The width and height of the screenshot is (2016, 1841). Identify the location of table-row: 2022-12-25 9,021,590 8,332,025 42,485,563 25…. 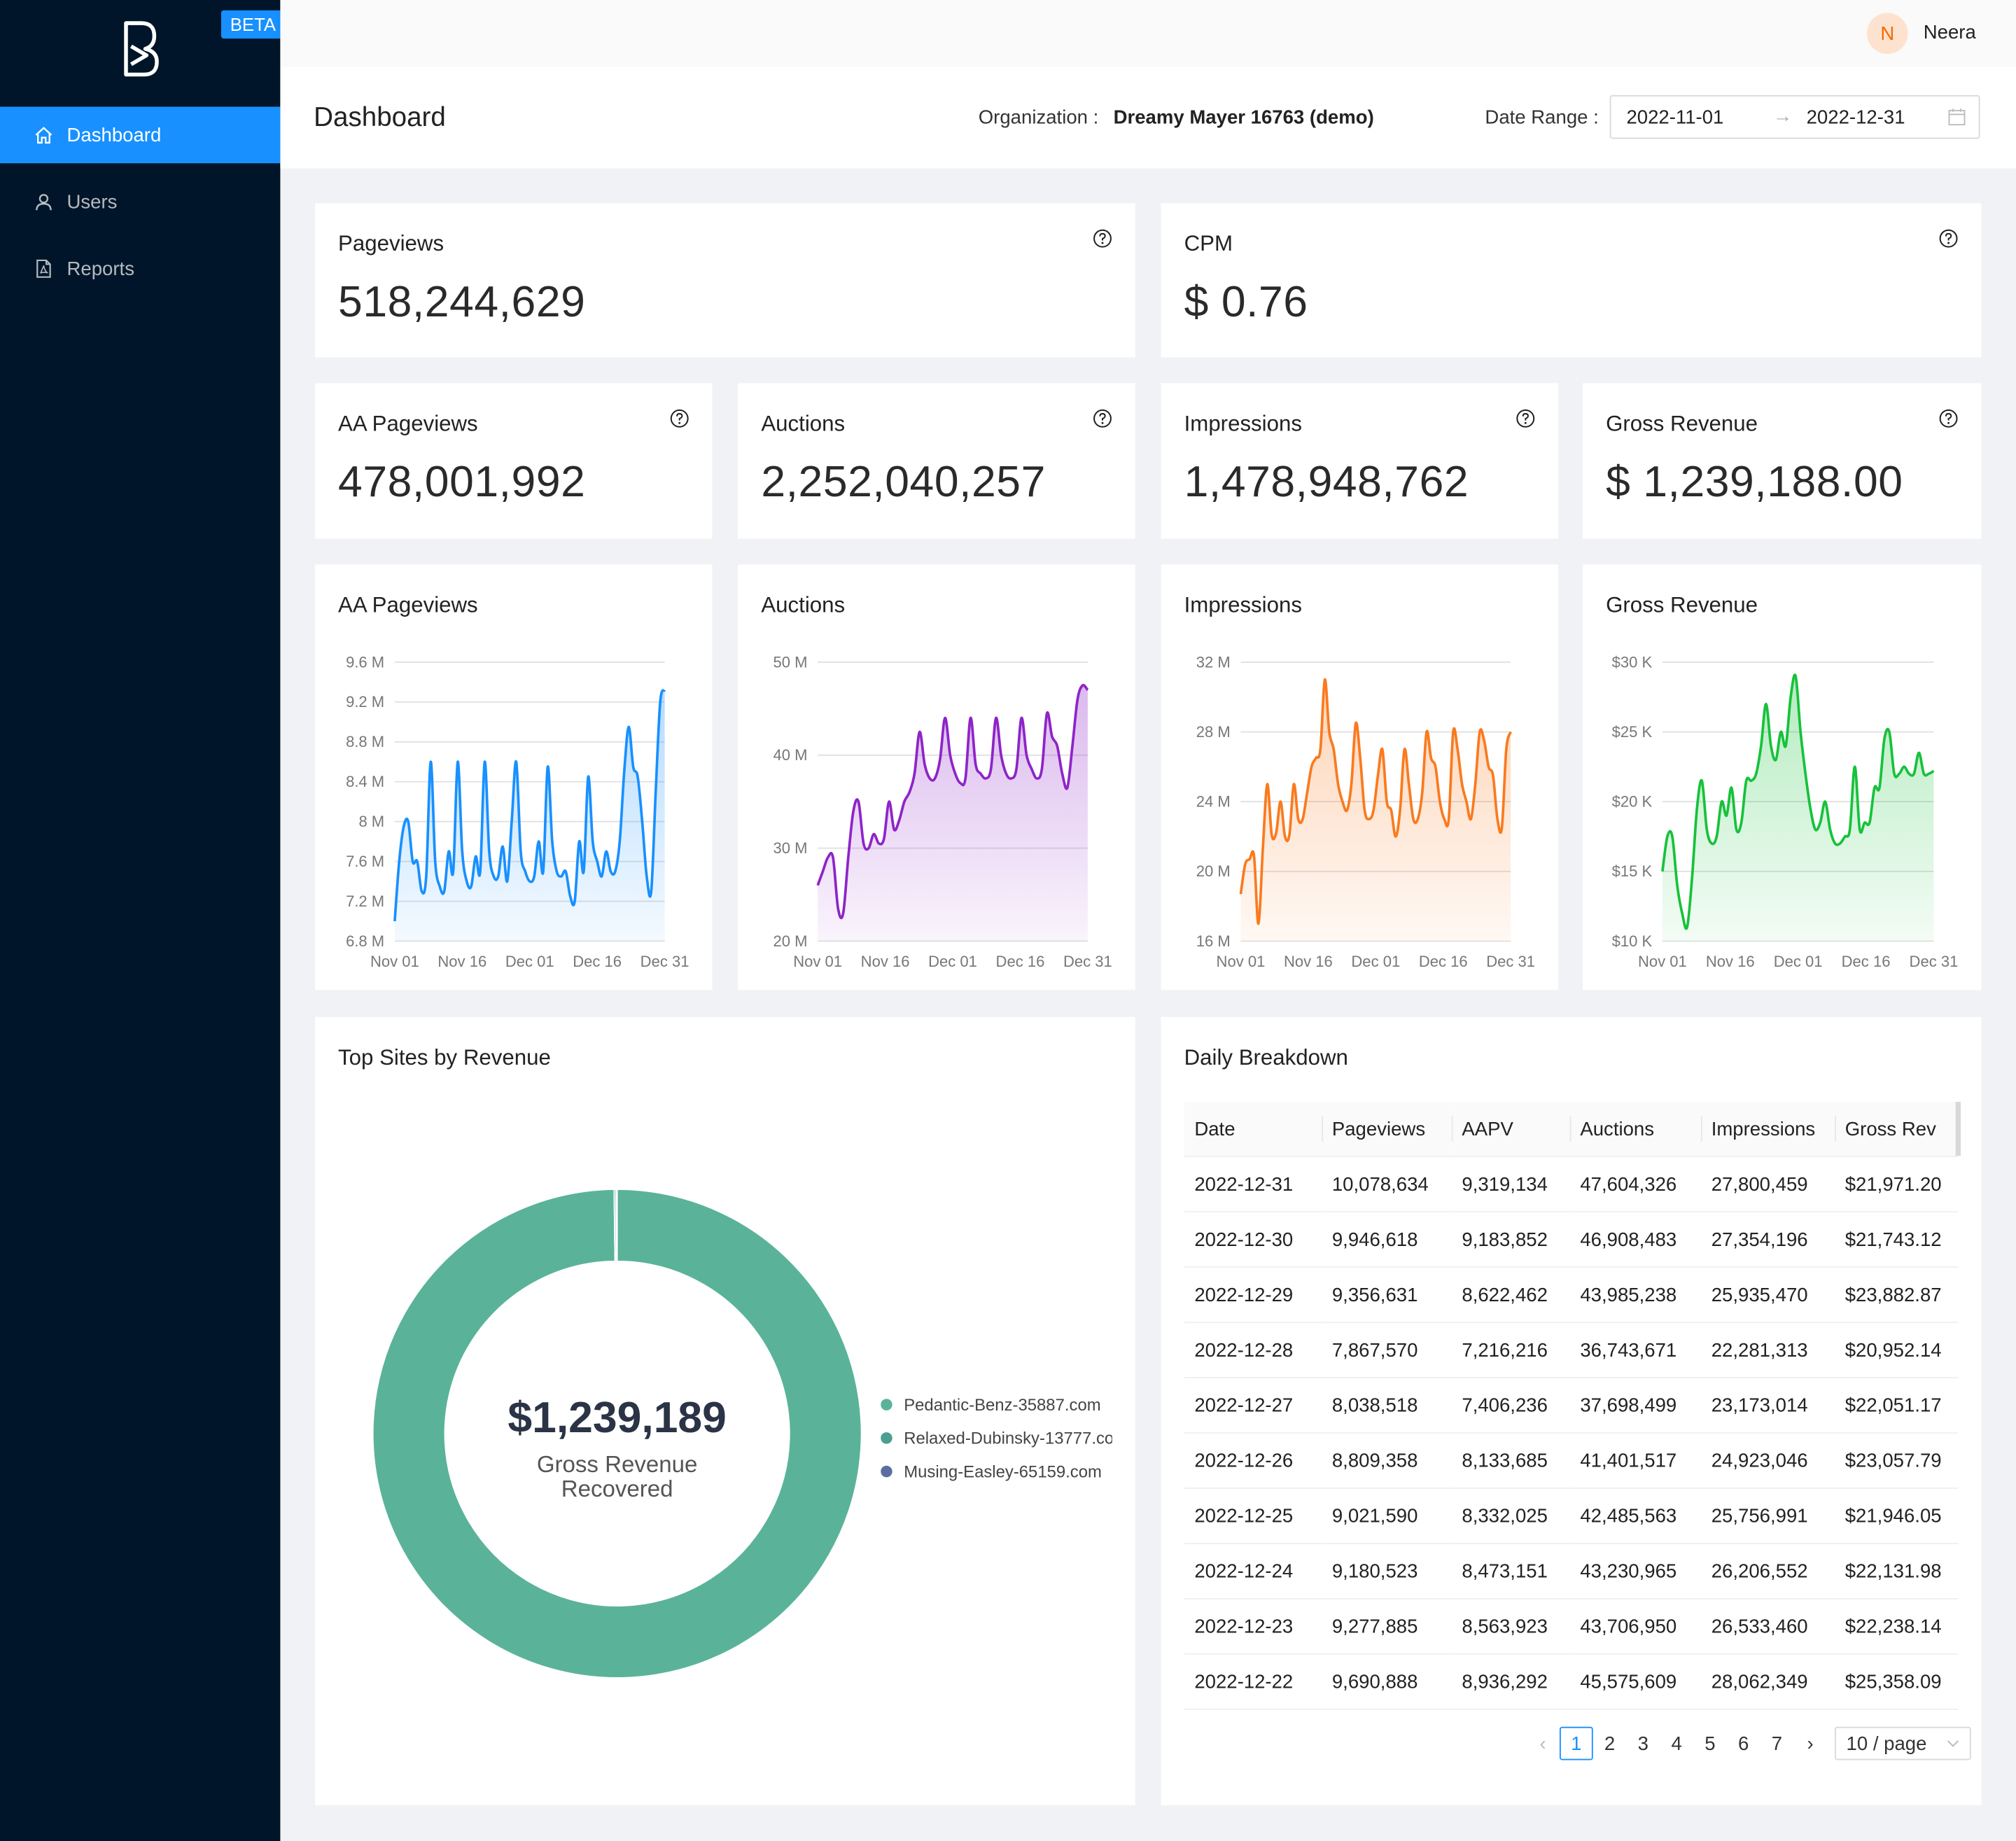
(1571, 1516).